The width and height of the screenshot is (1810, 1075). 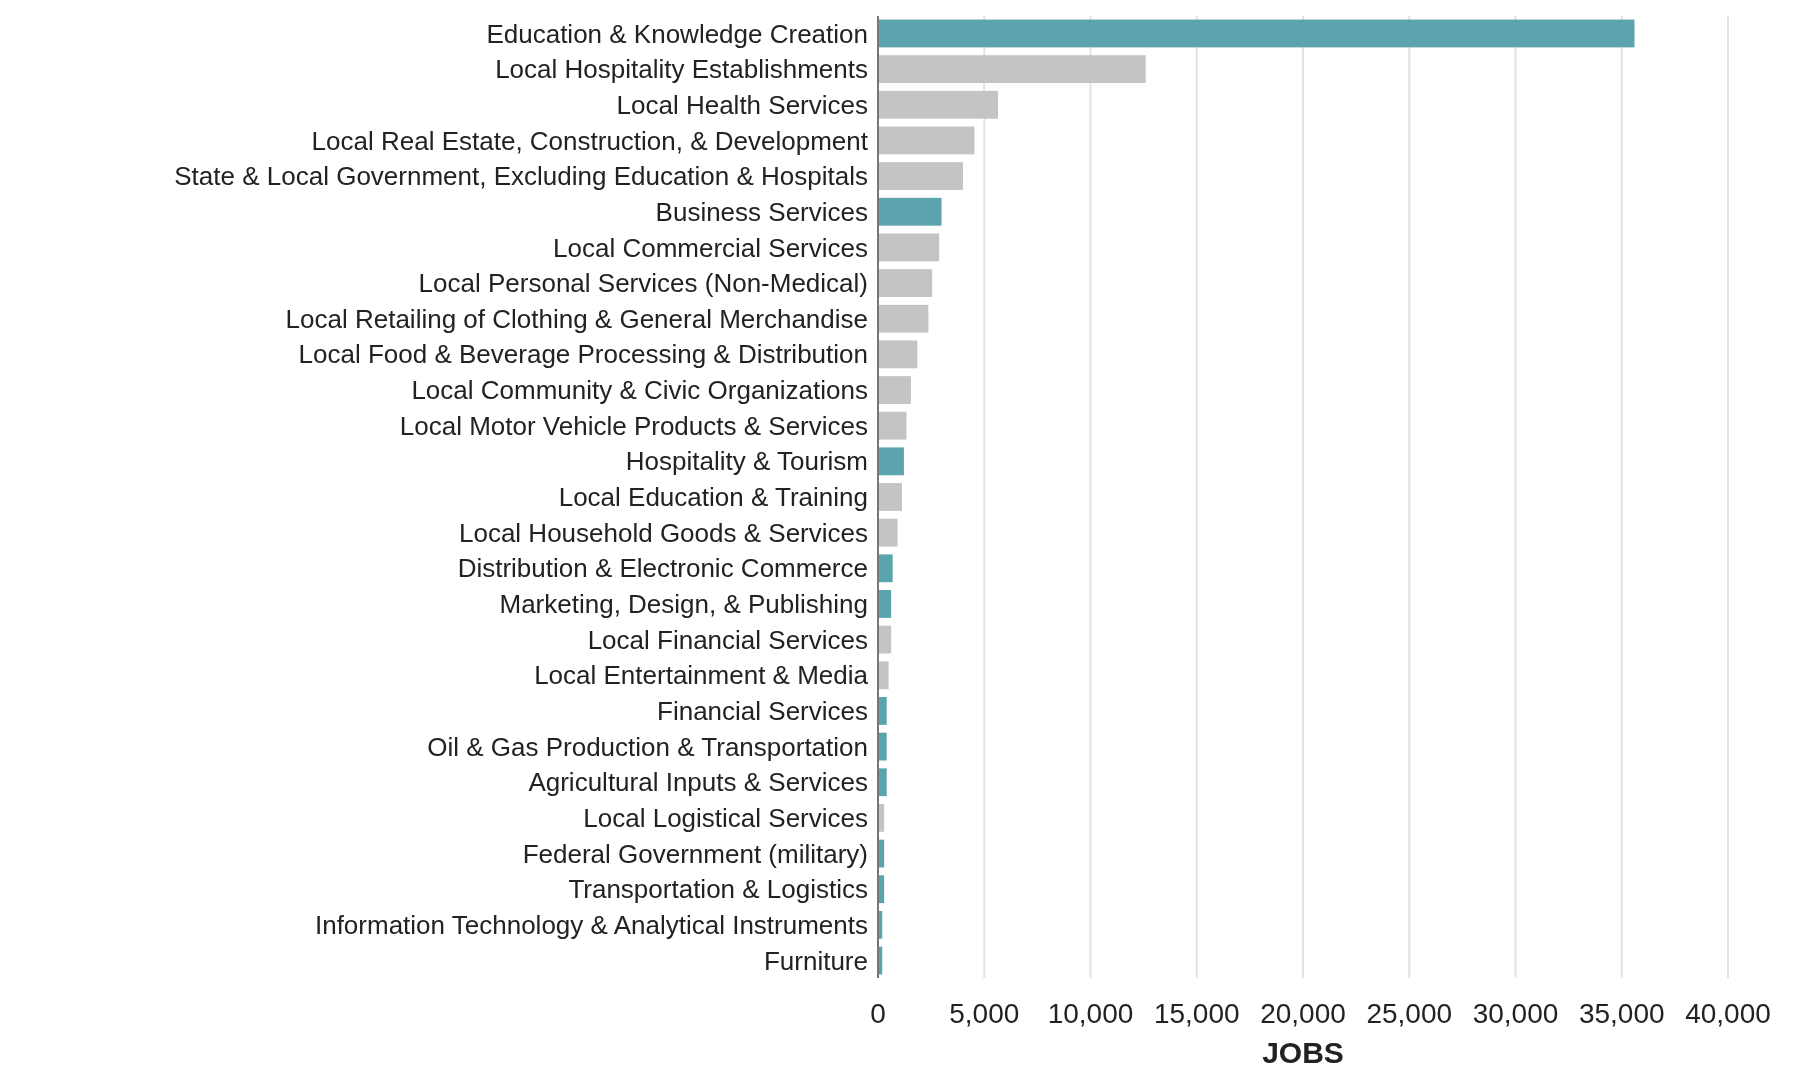 I want to click on y-tick-label: State & Local Government, Excluding Education & Hospitals, so click(x=521, y=176).